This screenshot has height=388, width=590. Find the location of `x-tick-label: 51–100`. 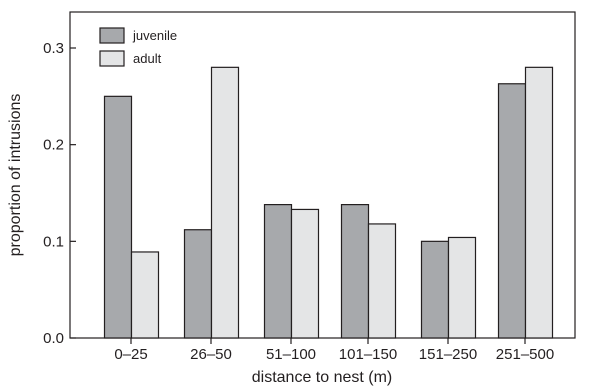

x-tick-label: 51–100 is located at coordinates (291, 354).